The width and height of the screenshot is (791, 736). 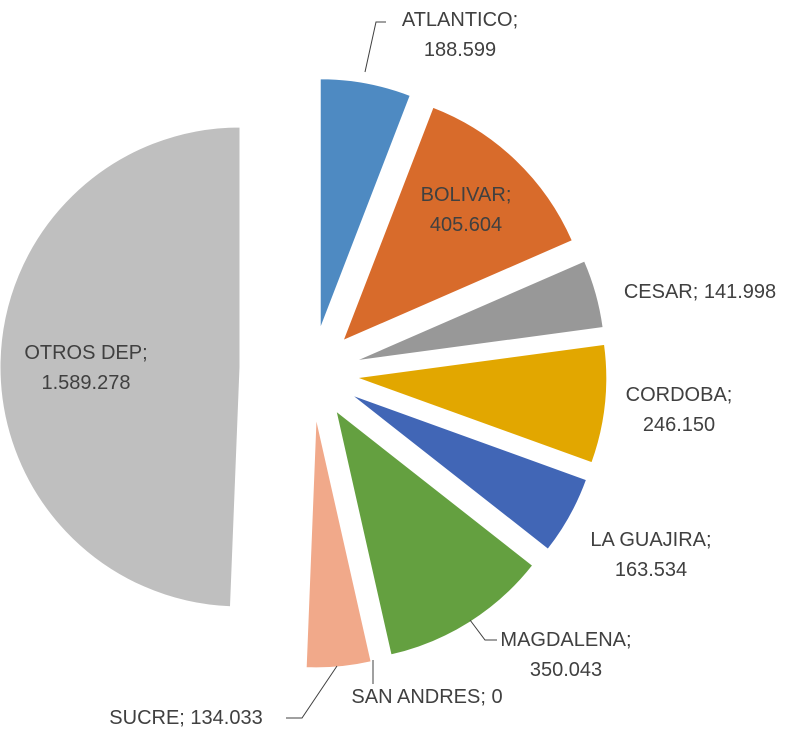 I want to click on data-label: CESAR; 141.998, so click(x=700, y=292).